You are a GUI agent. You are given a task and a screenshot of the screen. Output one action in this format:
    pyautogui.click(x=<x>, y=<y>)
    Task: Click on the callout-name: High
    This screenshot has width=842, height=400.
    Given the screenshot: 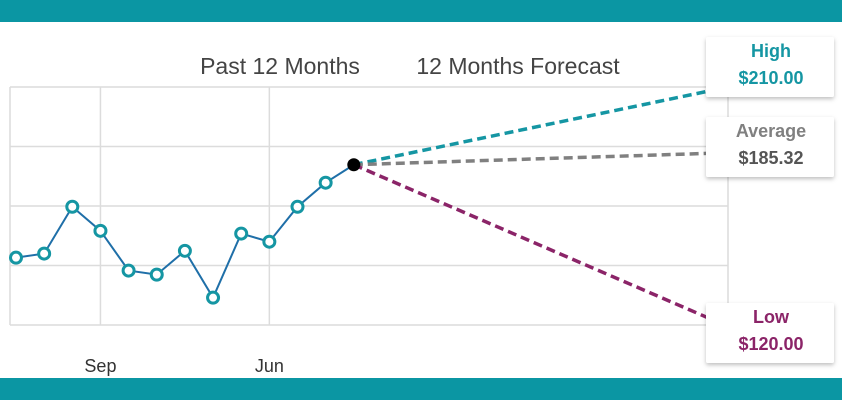 What is the action you would take?
    pyautogui.click(x=771, y=51)
    